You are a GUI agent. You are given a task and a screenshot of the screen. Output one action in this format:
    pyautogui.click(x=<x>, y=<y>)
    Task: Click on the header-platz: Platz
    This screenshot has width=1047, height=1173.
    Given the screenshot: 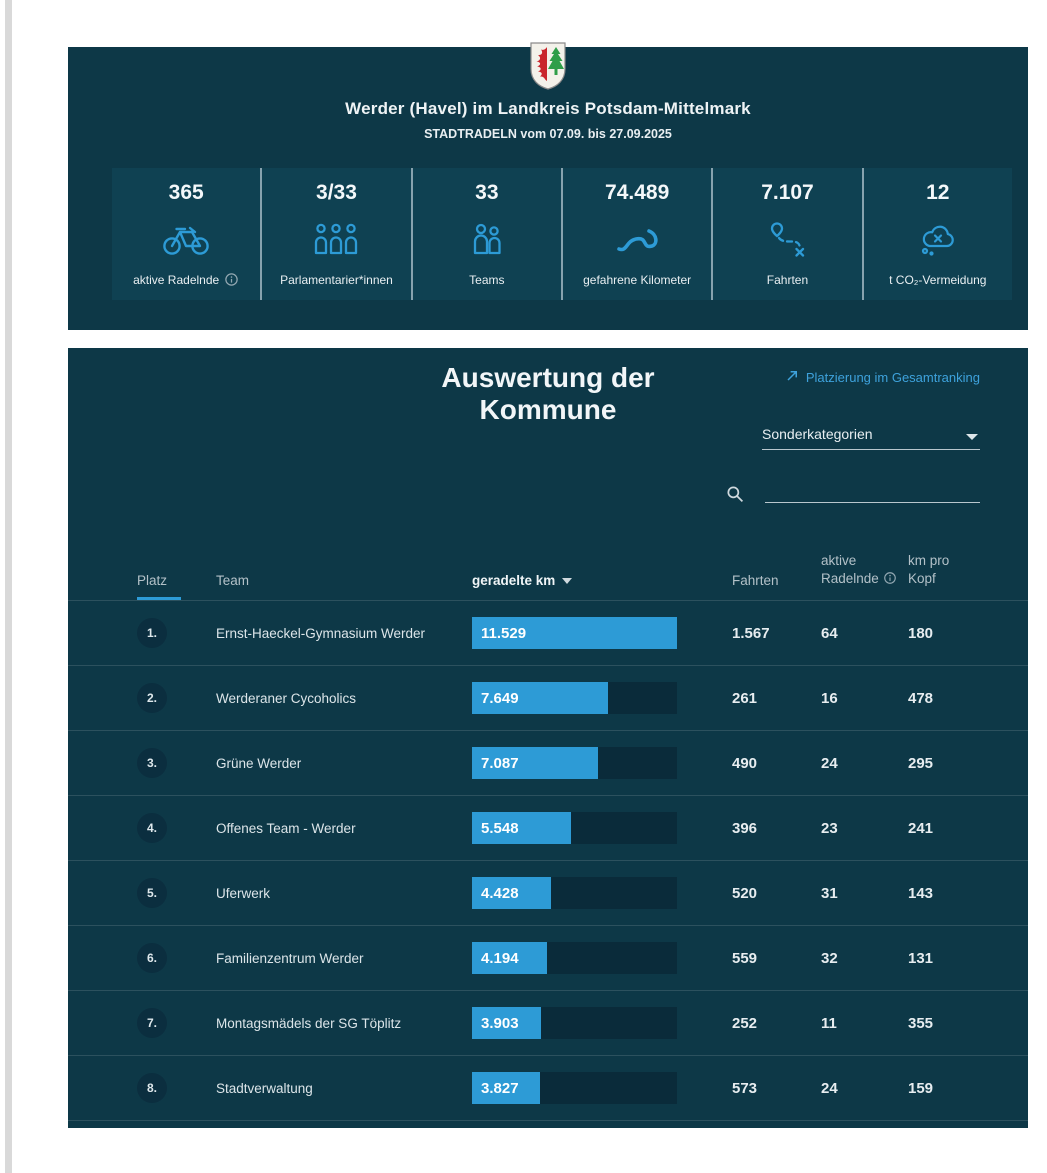 What is the action you would take?
    pyautogui.click(x=176, y=586)
    